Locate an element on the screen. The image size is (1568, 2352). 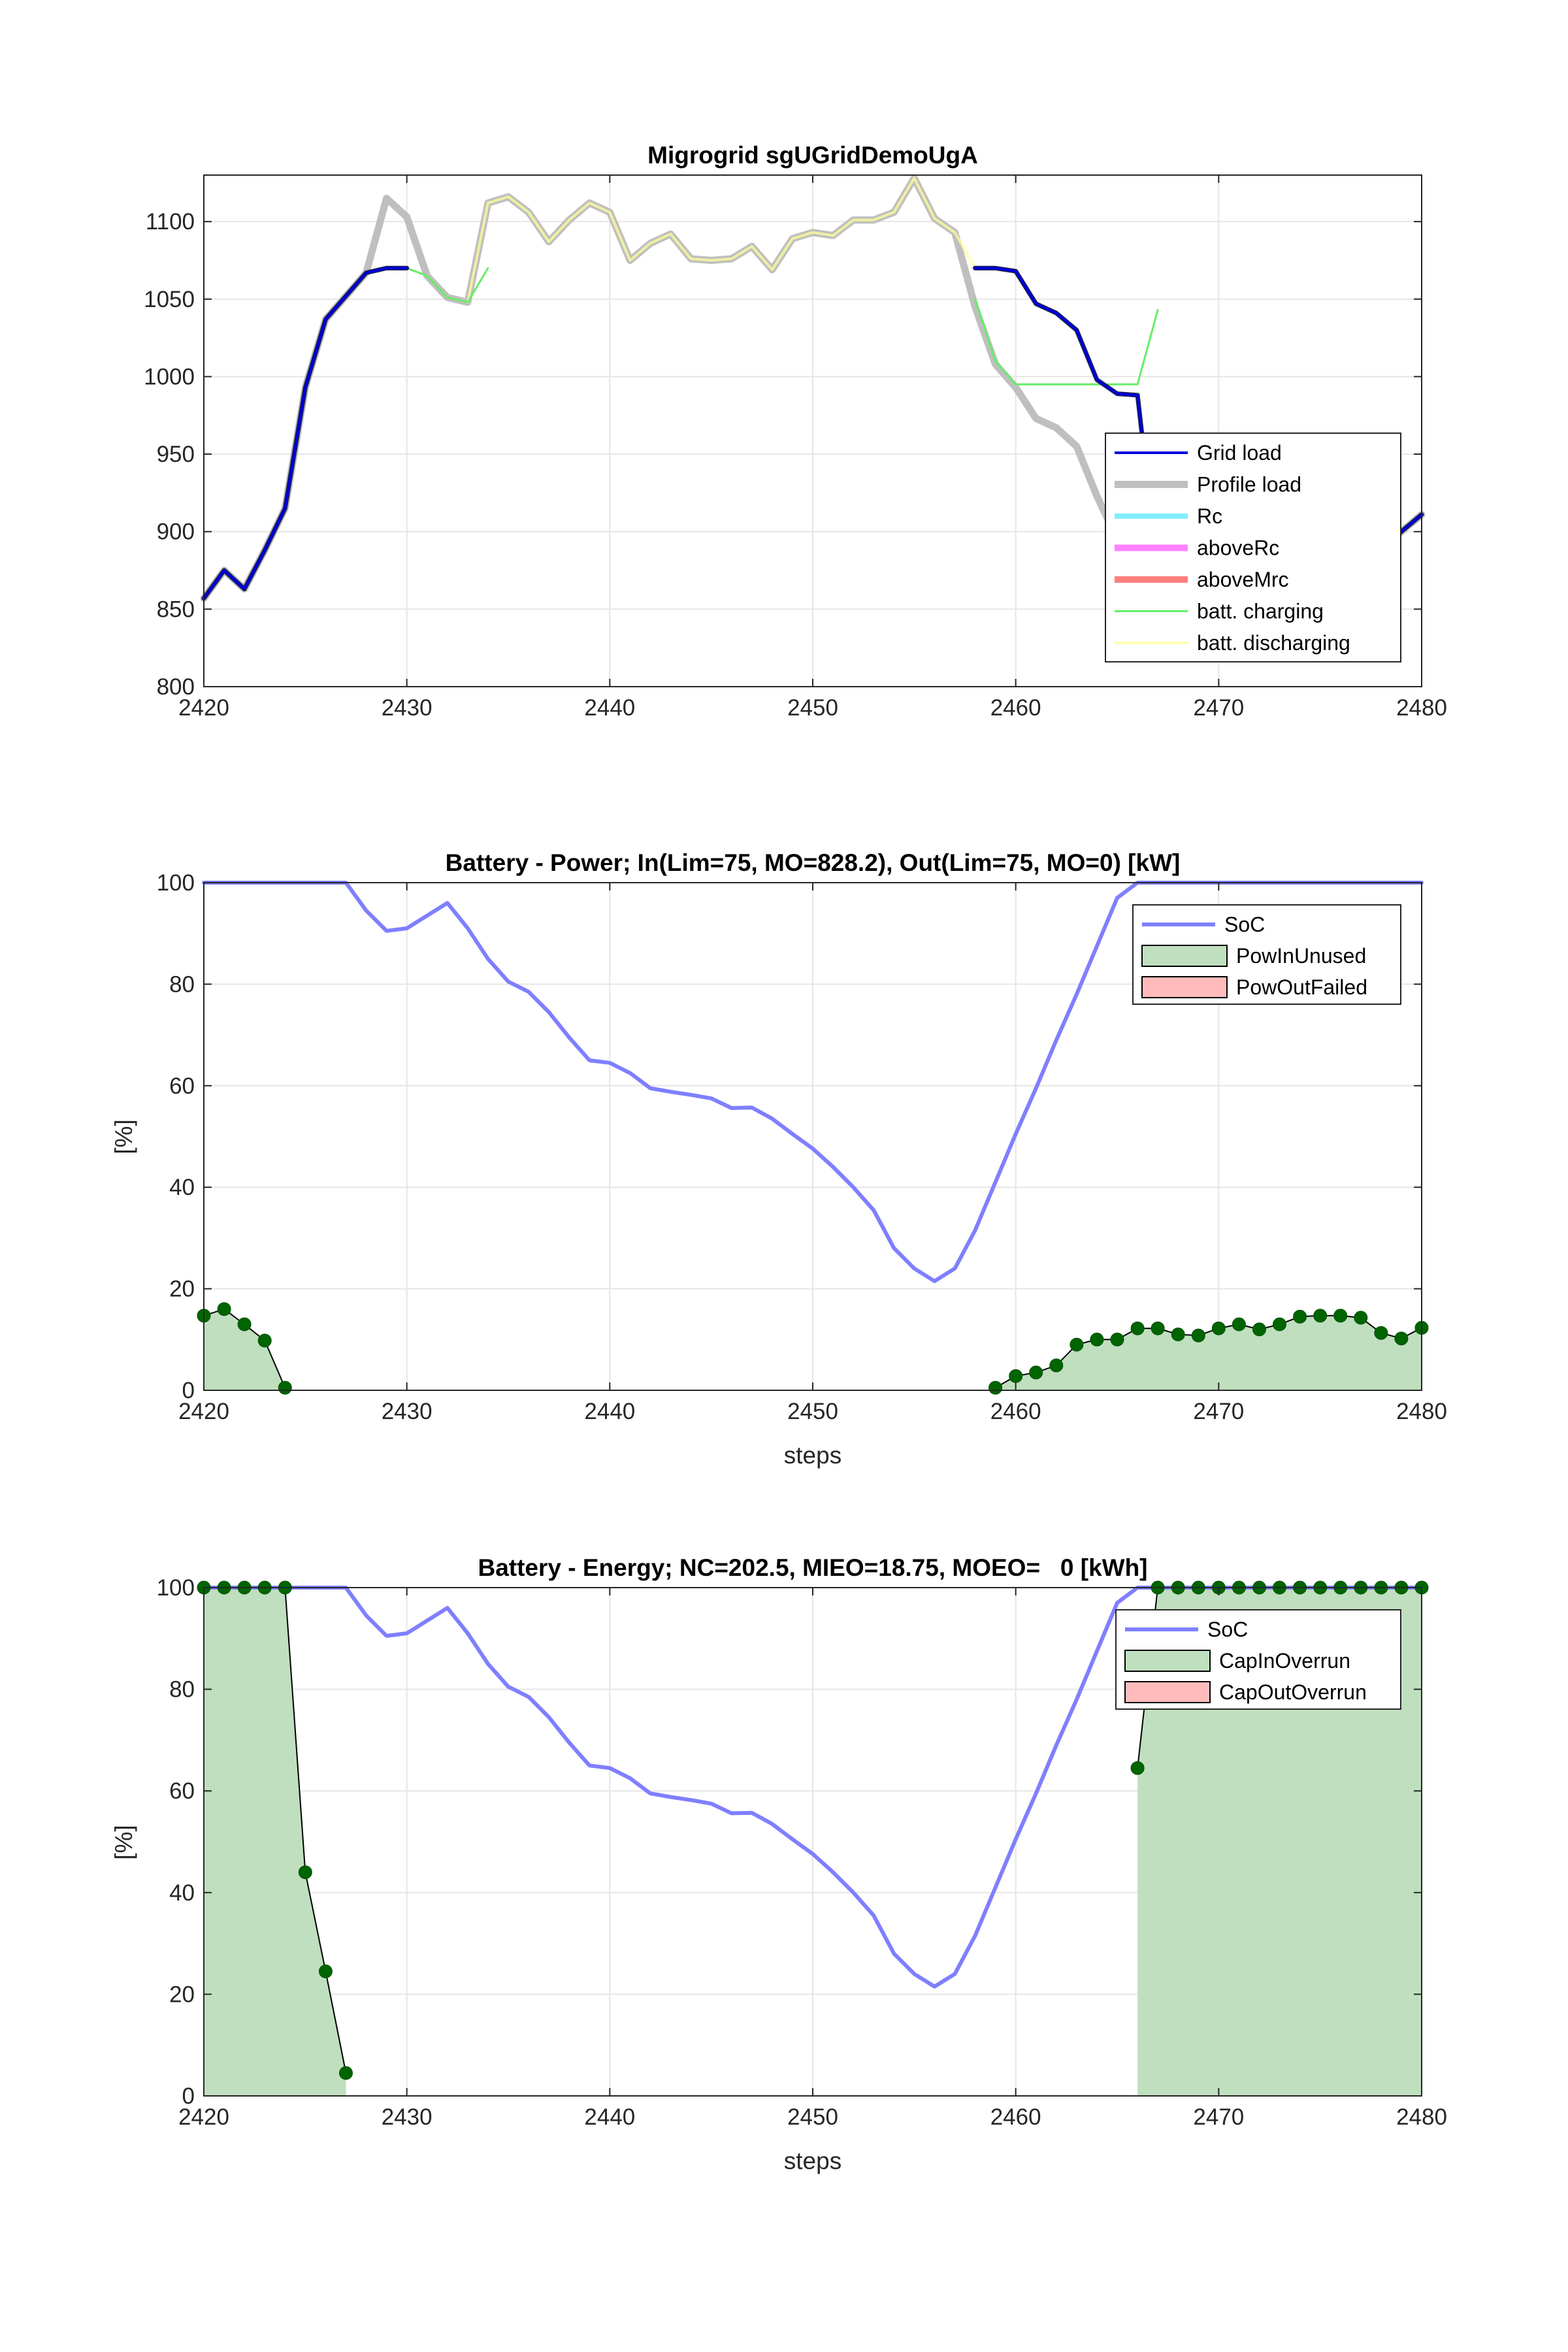
legend-label: Grid load is located at coordinates (1239, 453).